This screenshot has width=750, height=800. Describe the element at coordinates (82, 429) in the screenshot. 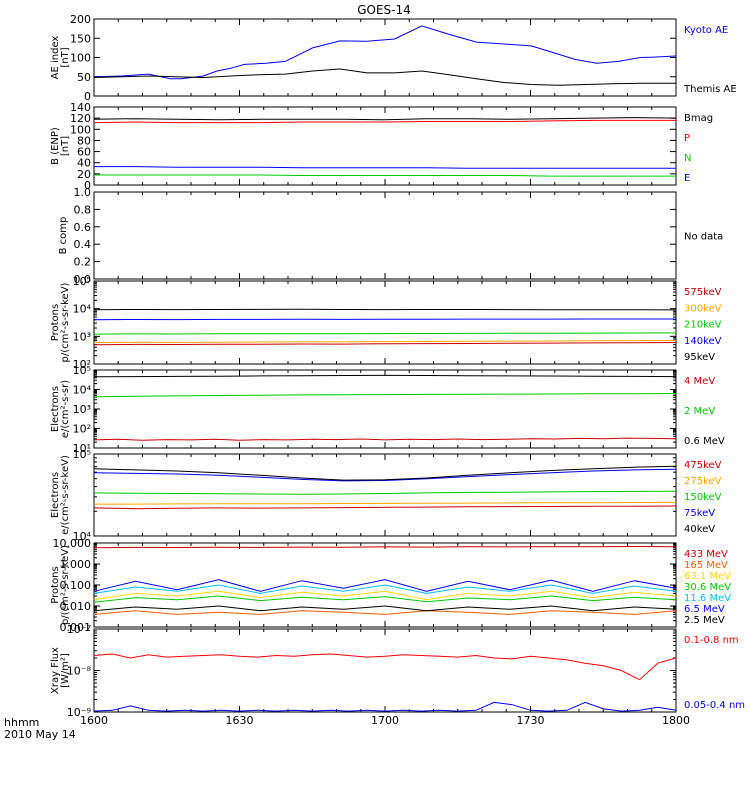

I see `y-tick-label: 10²` at that location.